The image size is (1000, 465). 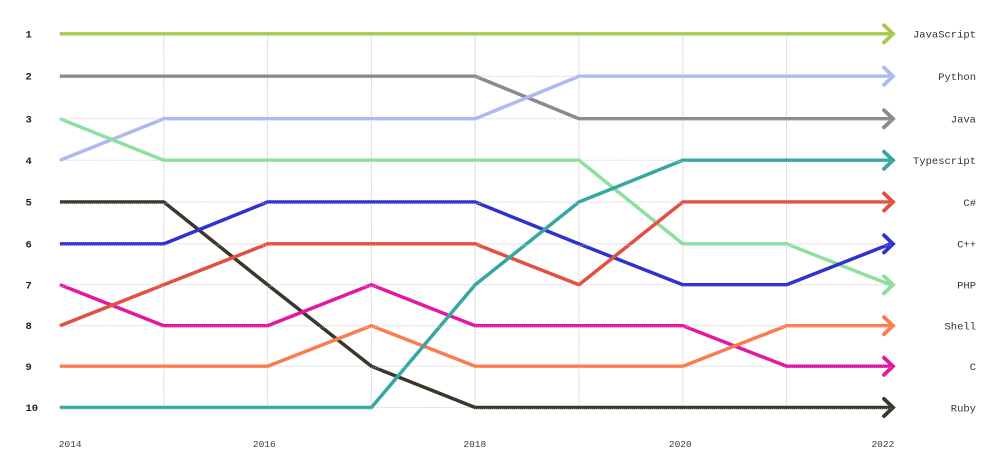 I want to click on svg-text: JavaScript, so click(x=944, y=36).